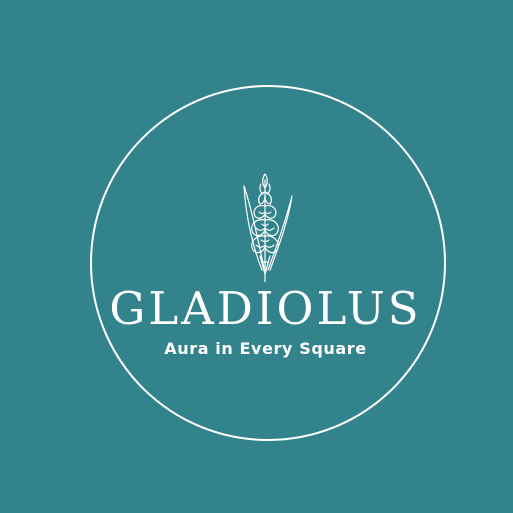 The height and width of the screenshot is (513, 513). I want to click on gladiolus-flower-icon, so click(268, 227).